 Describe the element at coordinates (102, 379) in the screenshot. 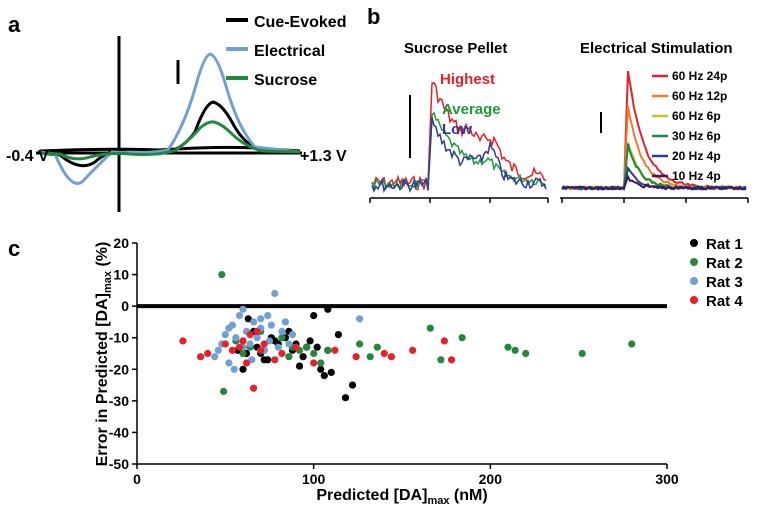

I see `y-axis-title-main: Error in Predicted [DA]` at that location.